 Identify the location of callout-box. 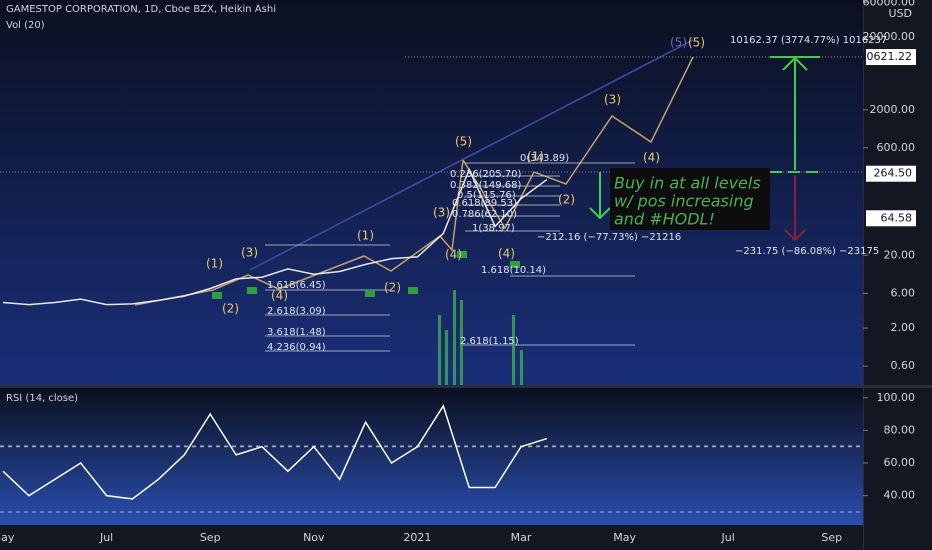
(690, 199).